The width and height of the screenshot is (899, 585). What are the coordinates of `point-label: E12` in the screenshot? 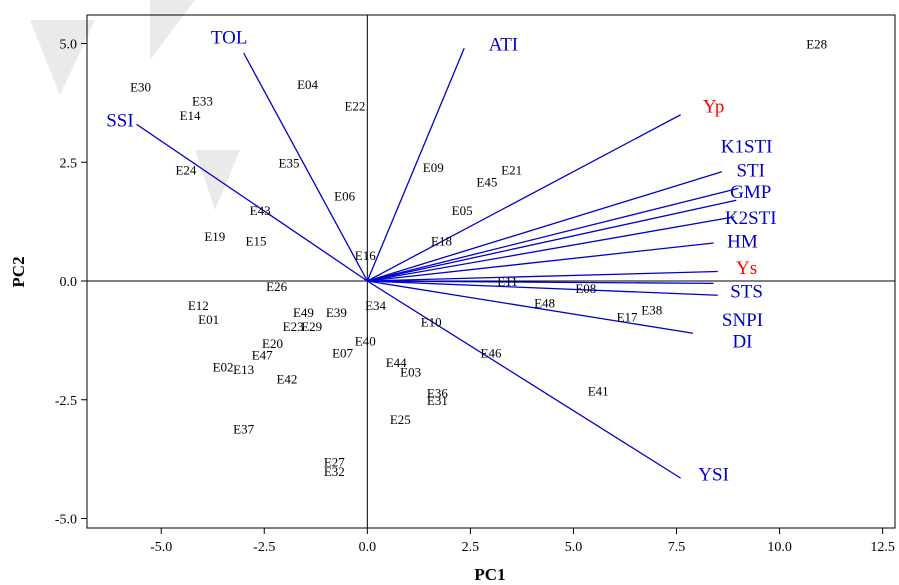 It's located at (198, 305).